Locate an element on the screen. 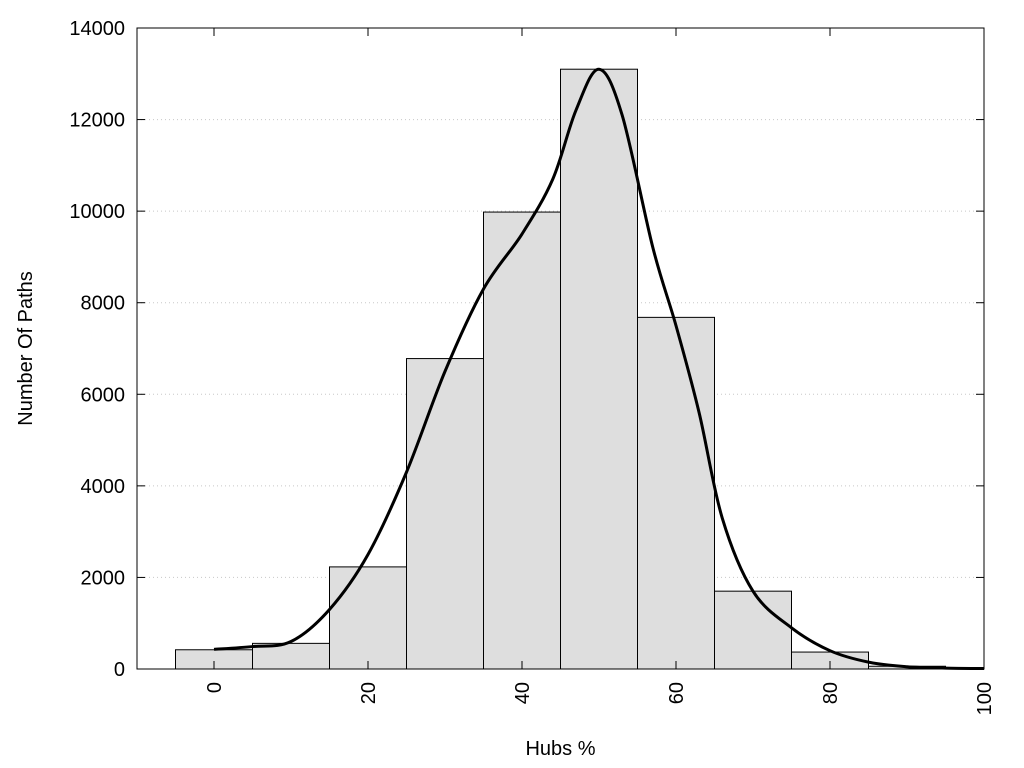  x-tick-label: 100 is located at coordinates (985, 698).